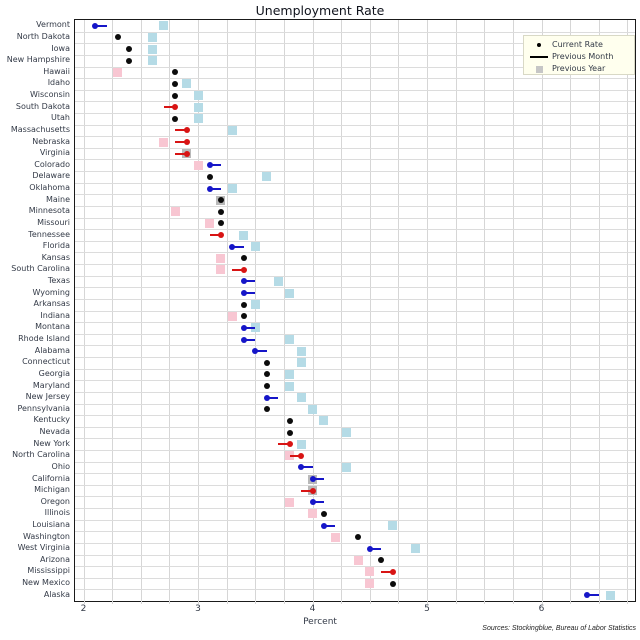 The image size is (640, 640). Describe the element at coordinates (43, 408) in the screenshot. I see `y-axis-state-label: Pennsylvania` at that location.